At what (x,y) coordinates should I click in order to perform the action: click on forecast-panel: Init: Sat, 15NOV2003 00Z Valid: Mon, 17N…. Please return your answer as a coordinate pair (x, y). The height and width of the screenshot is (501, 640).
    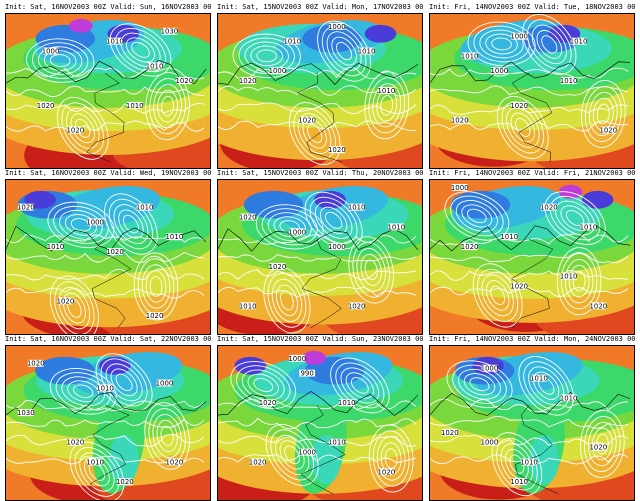
    Looking at the image, I should click on (320, 86).